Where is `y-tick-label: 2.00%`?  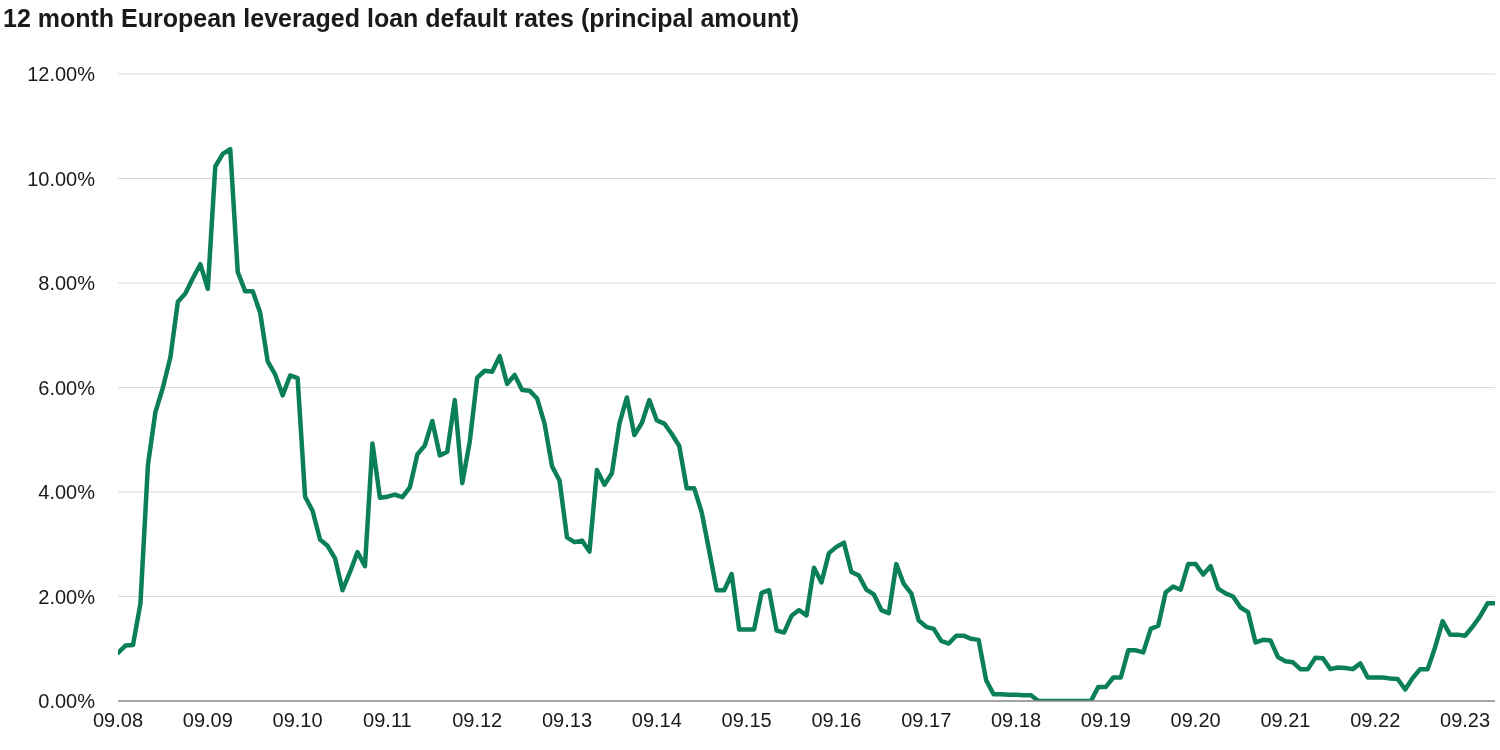
y-tick-label: 2.00% is located at coordinates (67, 596).